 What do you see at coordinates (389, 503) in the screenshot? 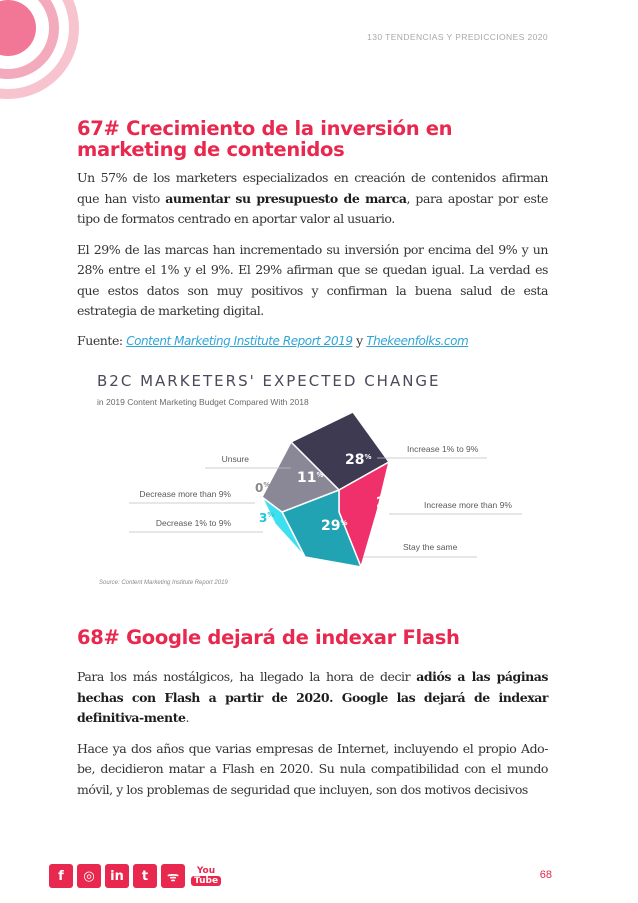
I see `slice-value-label-1: 29%` at bounding box center [389, 503].